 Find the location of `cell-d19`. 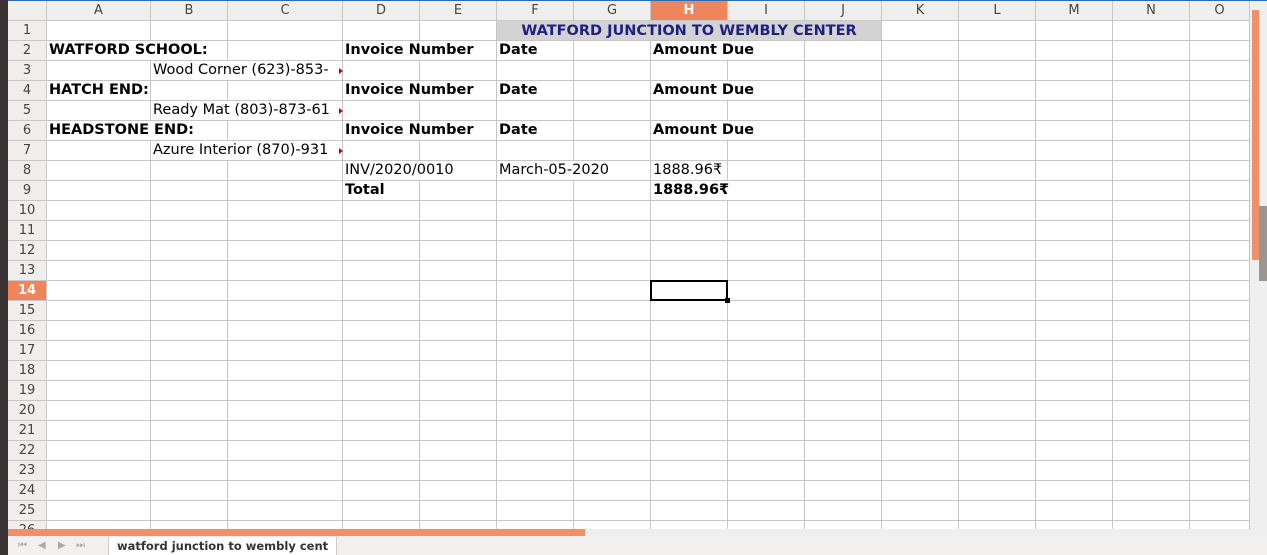

cell-d19 is located at coordinates (381, 391).